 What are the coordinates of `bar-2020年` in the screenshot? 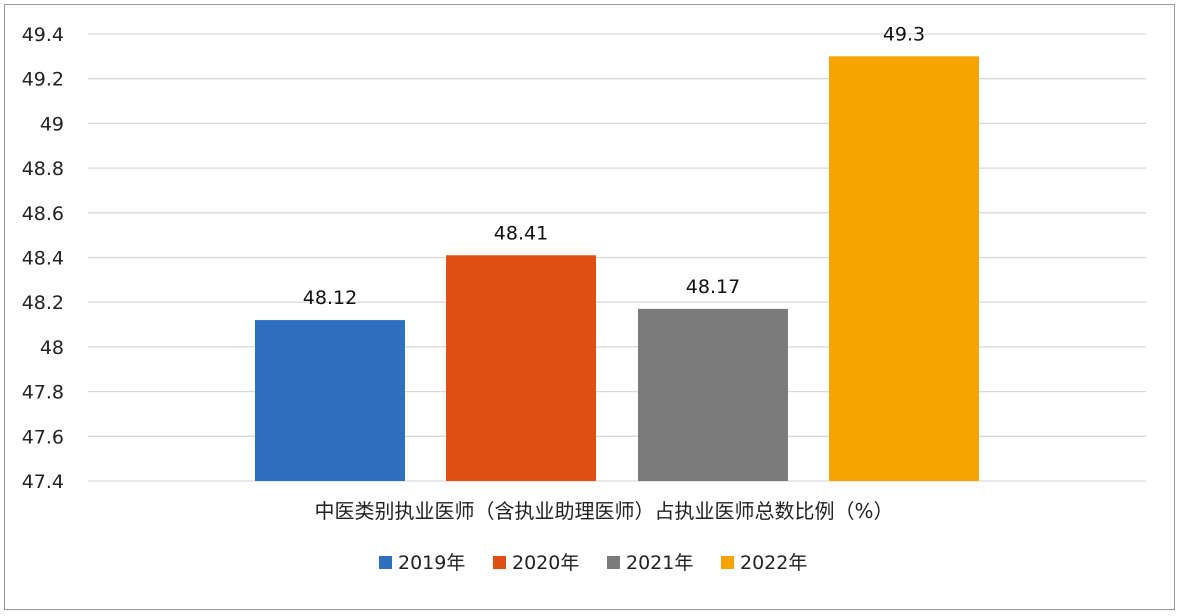 It's located at (521, 368).